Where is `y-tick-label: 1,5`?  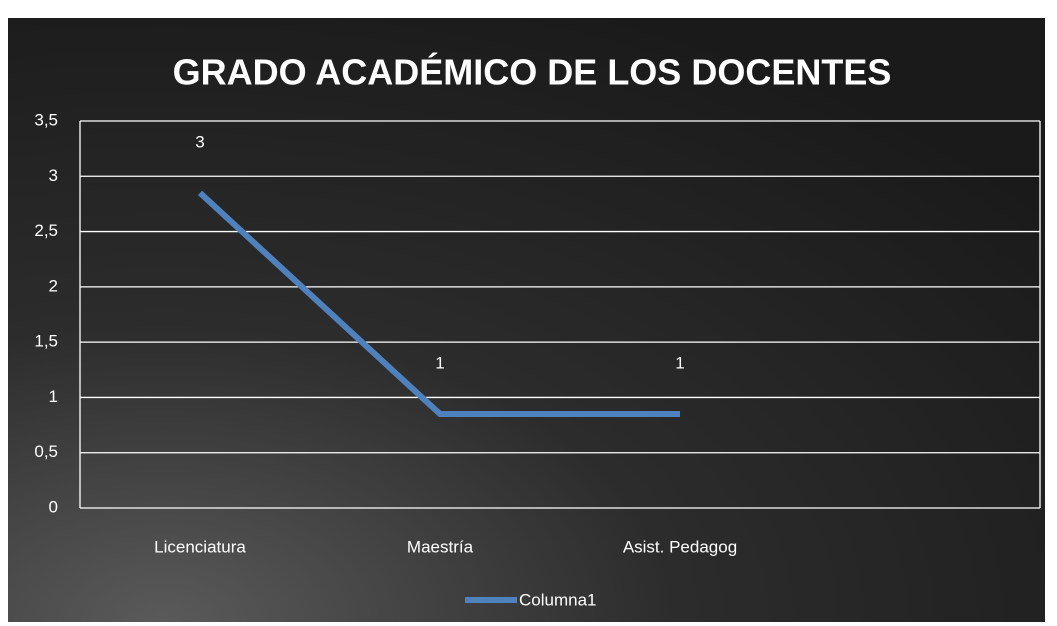
y-tick-label: 1,5 is located at coordinates (46, 341).